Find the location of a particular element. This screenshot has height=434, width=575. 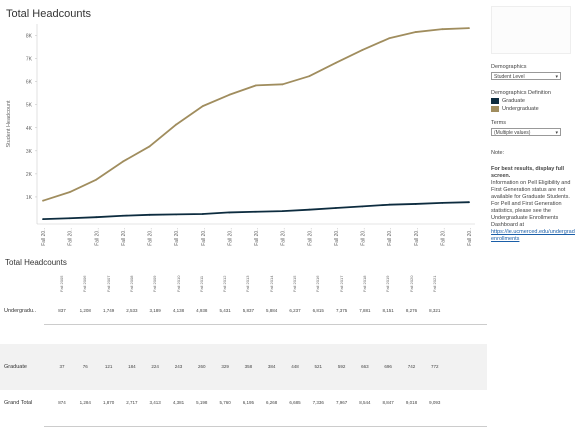

table-cell: 4,381 is located at coordinates (178, 402).